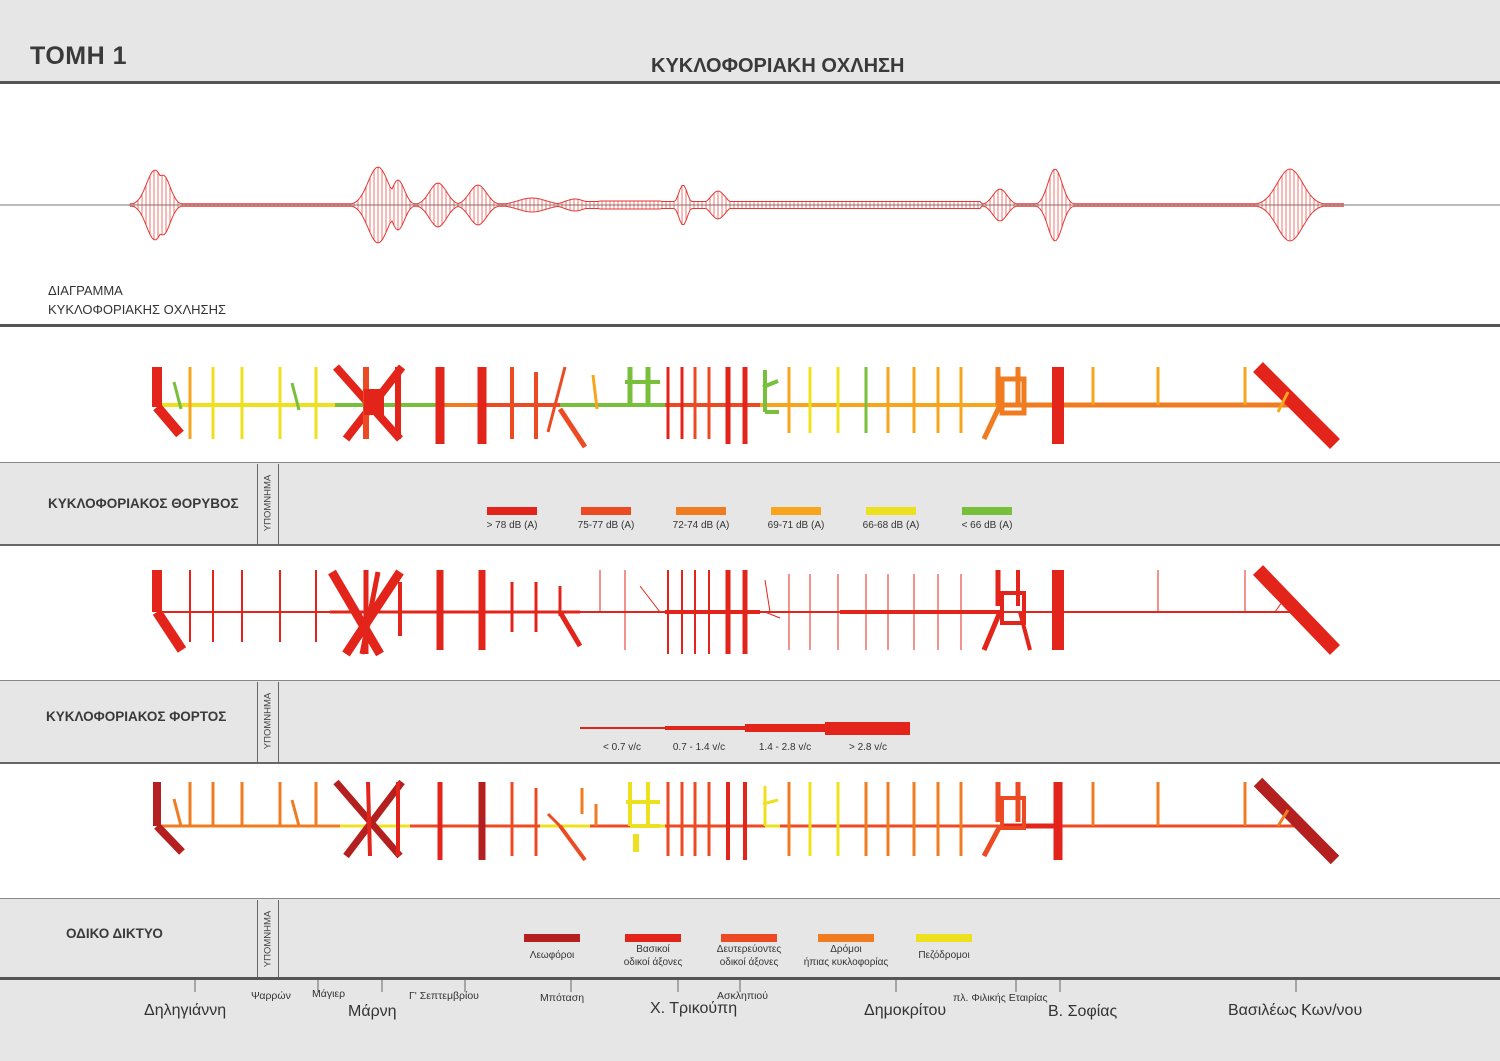  I want to click on map-block, so click(374, 402).